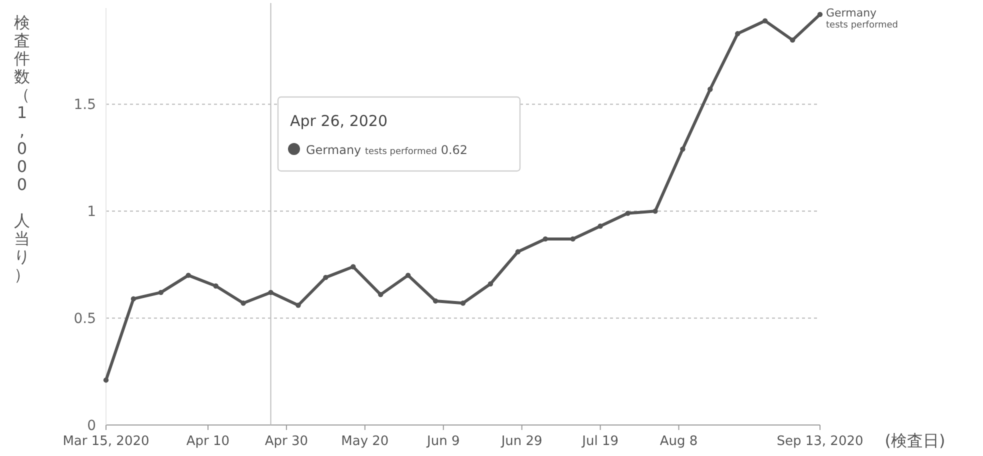  Describe the element at coordinates (91, 426) in the screenshot. I see `y-tick-label: 0` at that location.